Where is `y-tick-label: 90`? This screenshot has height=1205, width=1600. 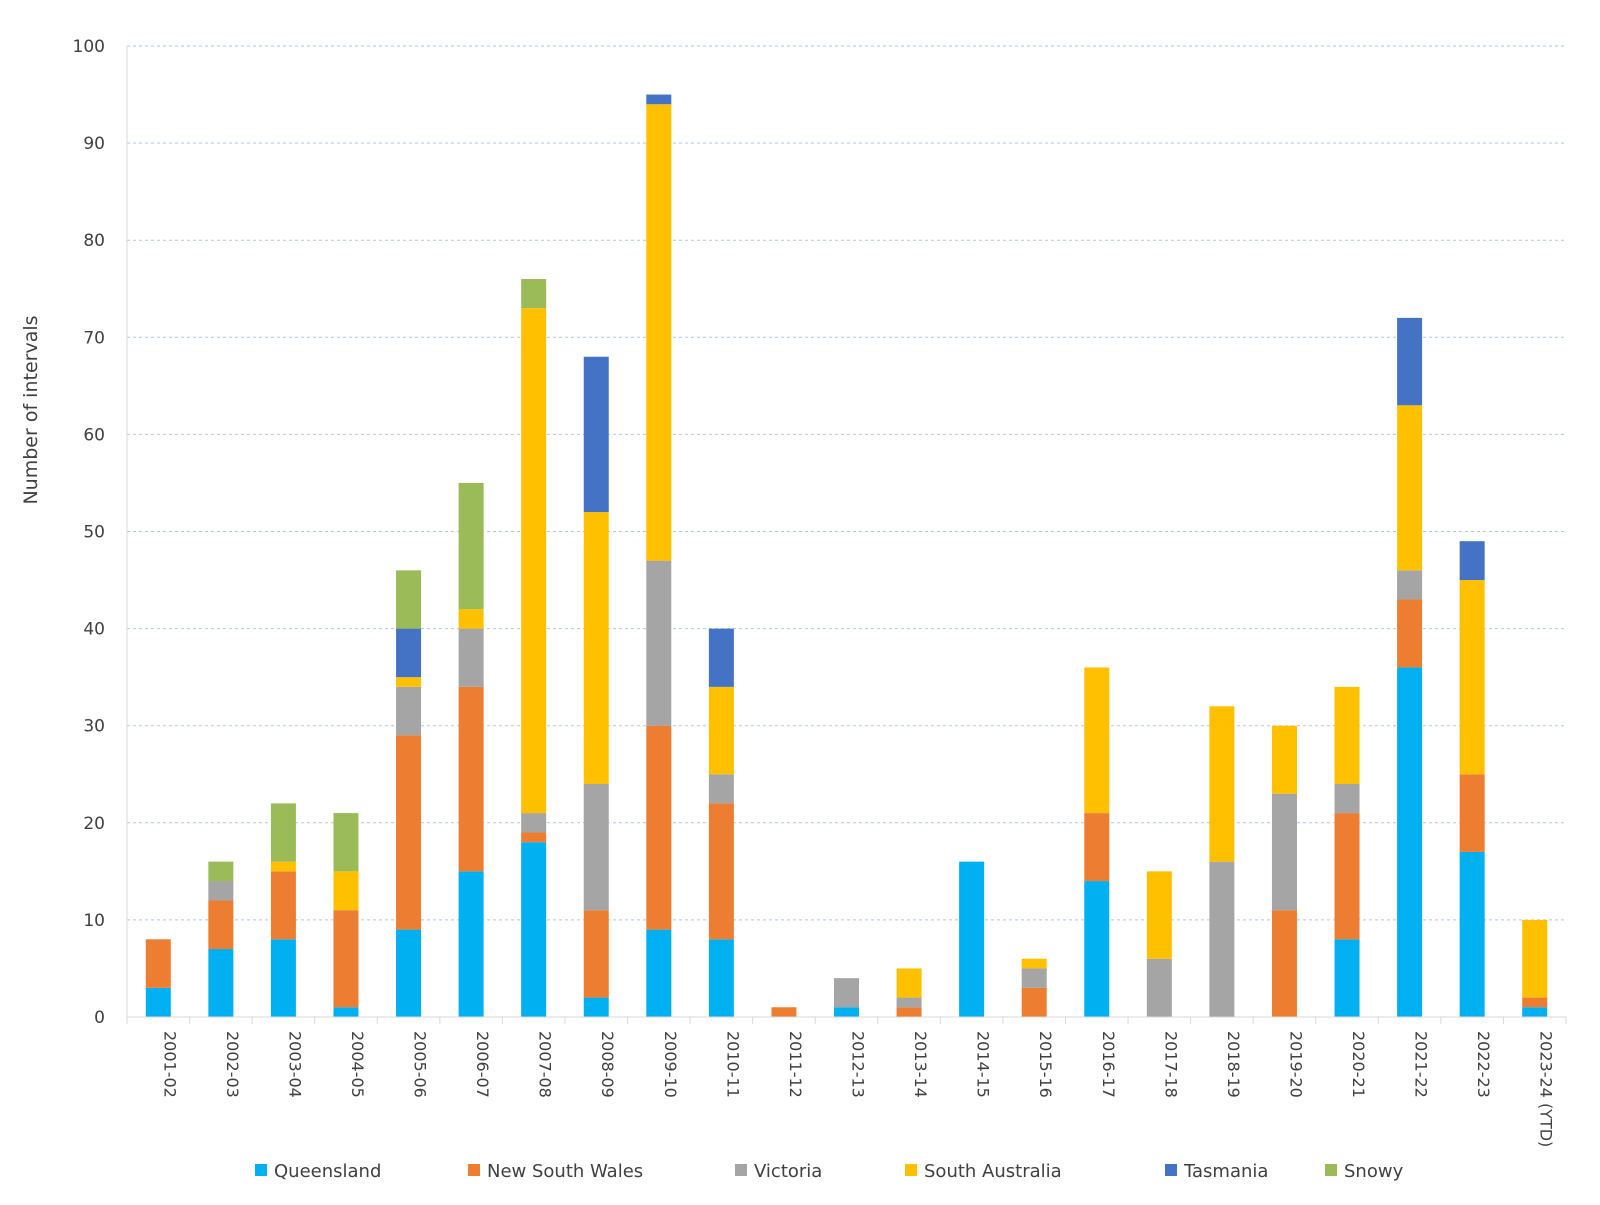 y-tick-label: 90 is located at coordinates (94, 144).